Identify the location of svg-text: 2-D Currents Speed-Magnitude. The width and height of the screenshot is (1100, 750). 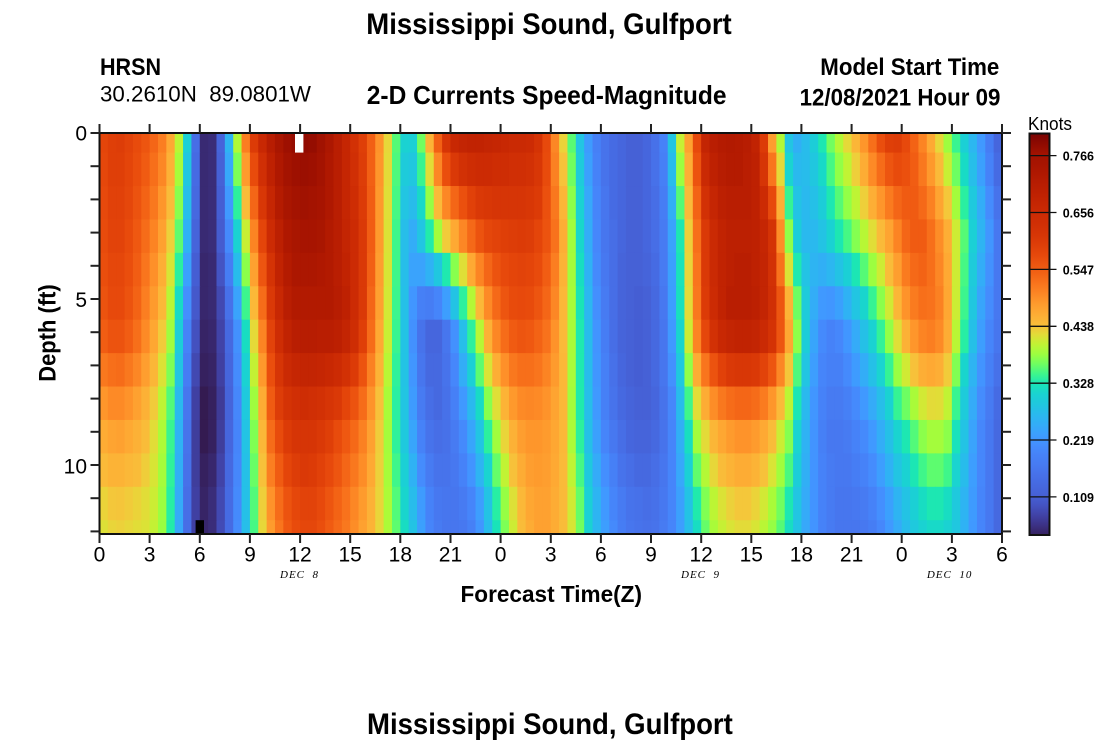
(547, 95).